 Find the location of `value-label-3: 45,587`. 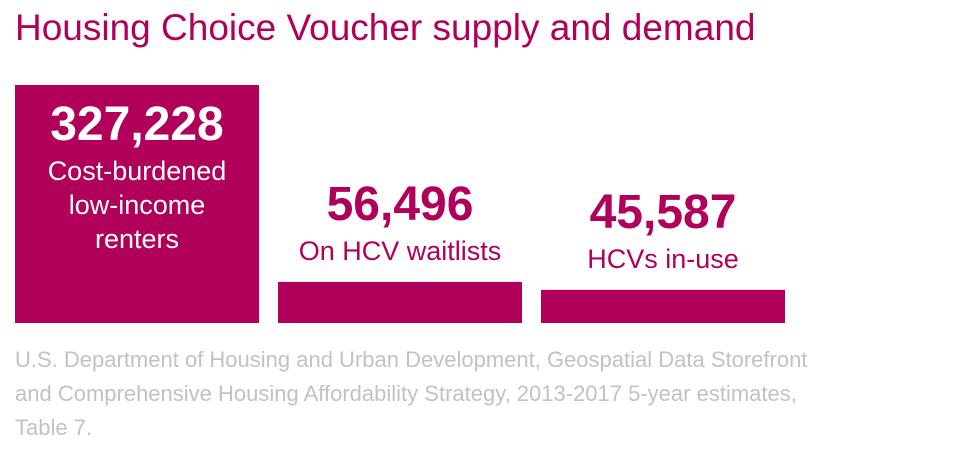

value-label-3: 45,587 is located at coordinates (663, 212).